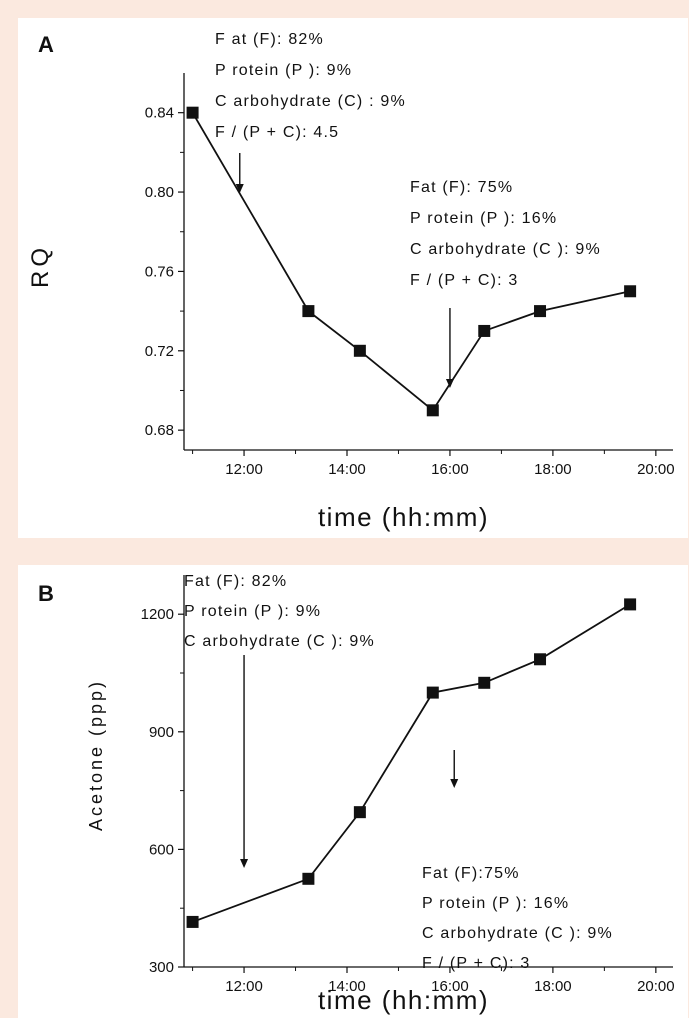  I want to click on y-tick-label-a: 0.80, so click(159, 192).